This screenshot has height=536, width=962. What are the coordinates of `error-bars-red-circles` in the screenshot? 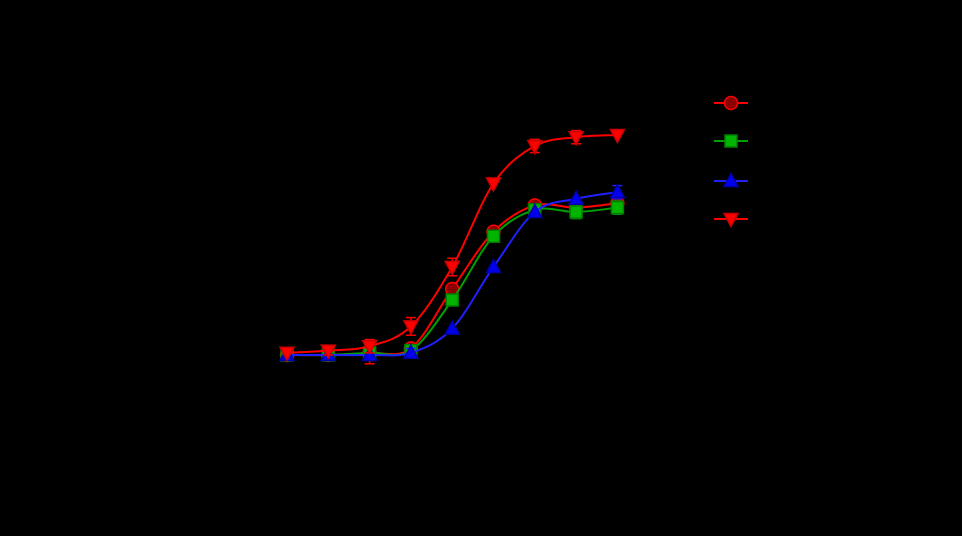 It's located at (493, 279).